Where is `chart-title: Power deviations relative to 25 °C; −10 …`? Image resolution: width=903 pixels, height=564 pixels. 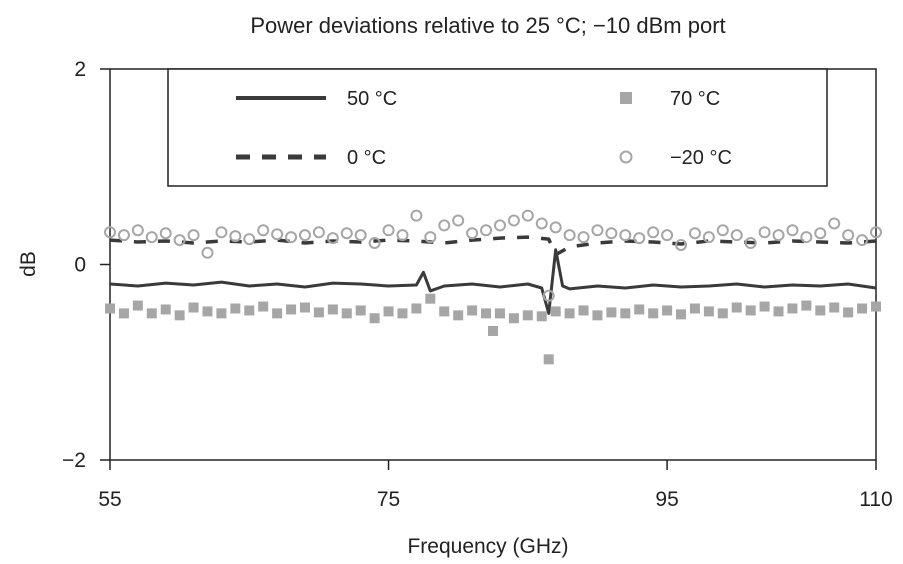 chart-title: Power deviations relative to 25 °C; −10 … is located at coordinates (487, 25).